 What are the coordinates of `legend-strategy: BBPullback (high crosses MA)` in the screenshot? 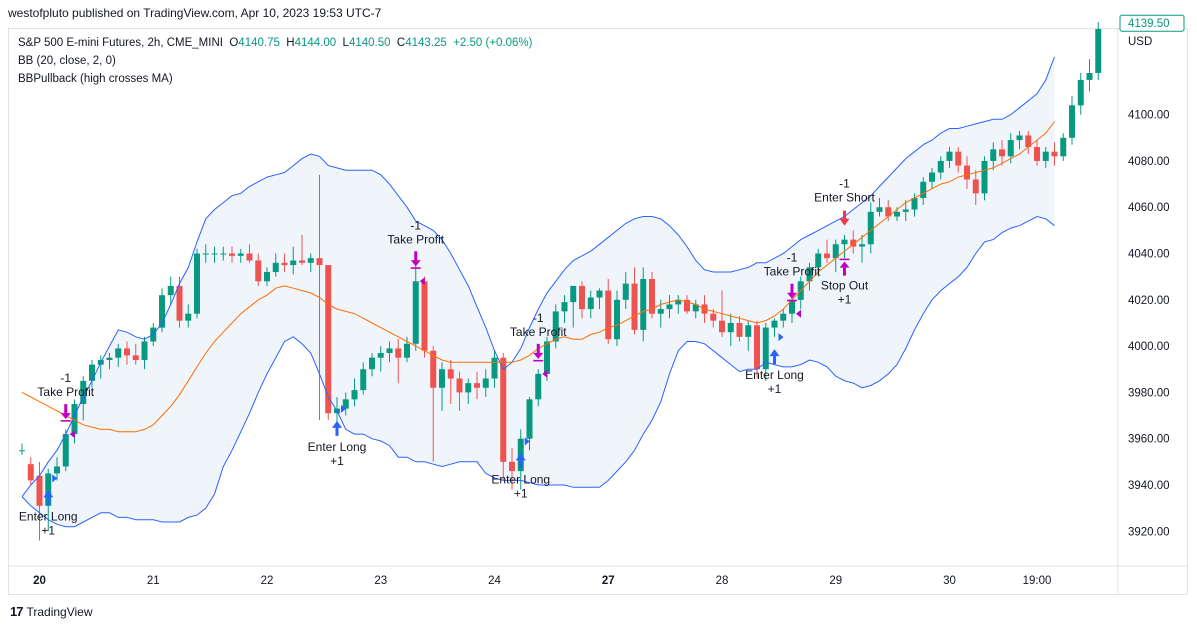 It's located at (95, 79).